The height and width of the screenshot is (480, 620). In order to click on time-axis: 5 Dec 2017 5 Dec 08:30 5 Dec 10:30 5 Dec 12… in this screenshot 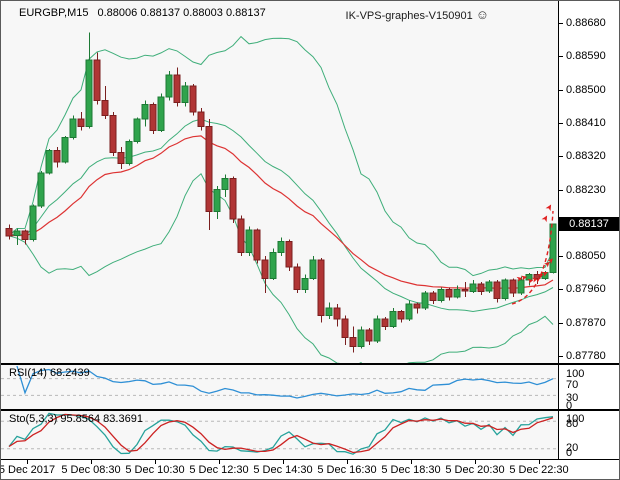, I will do `click(309, 469)`.